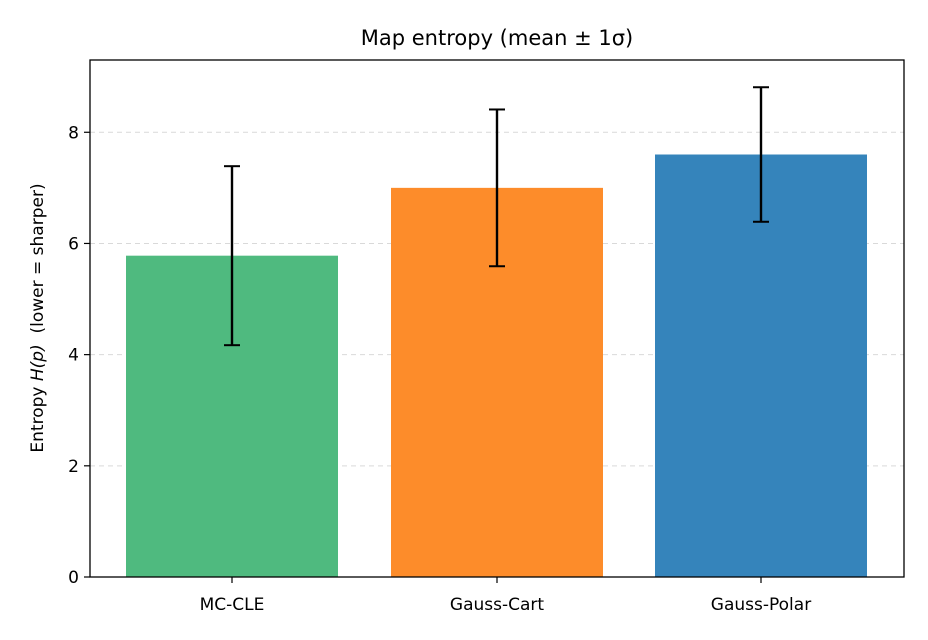 The height and width of the screenshot is (640, 928). I want to click on y-tick-label: 2, so click(73, 467).